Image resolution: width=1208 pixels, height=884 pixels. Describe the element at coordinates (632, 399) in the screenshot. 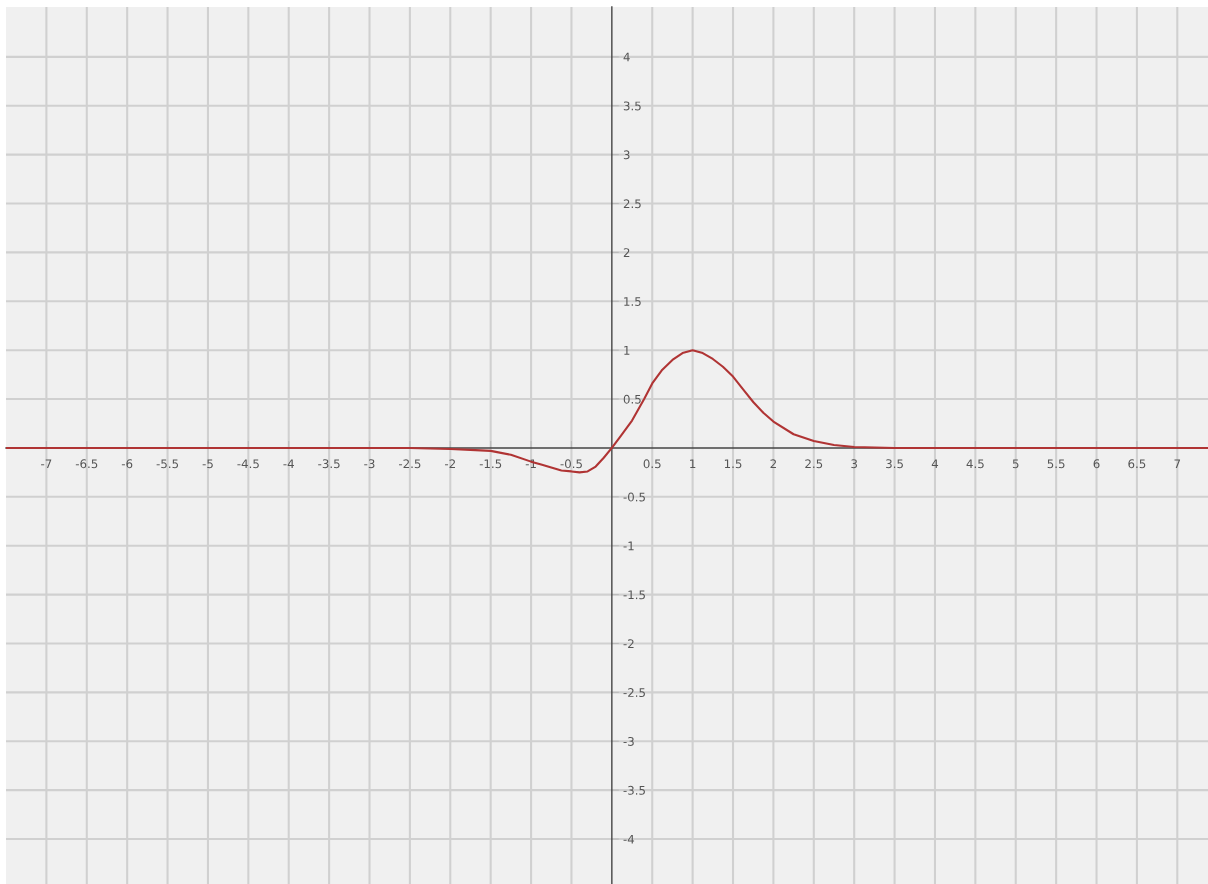

I see `y-tick-label: 0.5` at that location.